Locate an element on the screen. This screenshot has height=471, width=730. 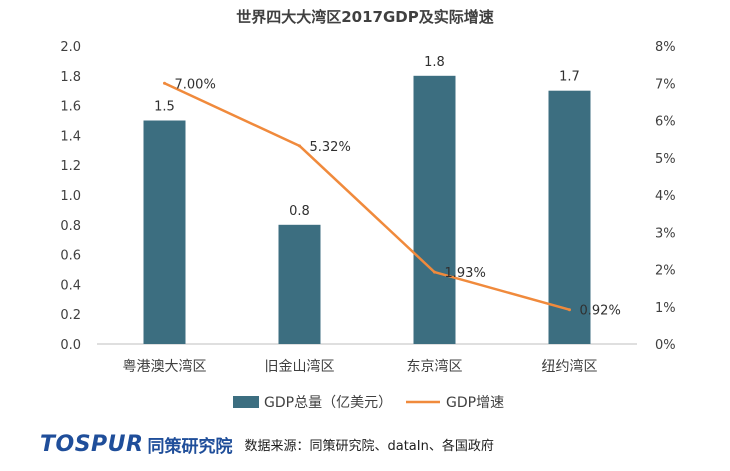
tospur-logo: TOSPUR is located at coordinates (92, 444).